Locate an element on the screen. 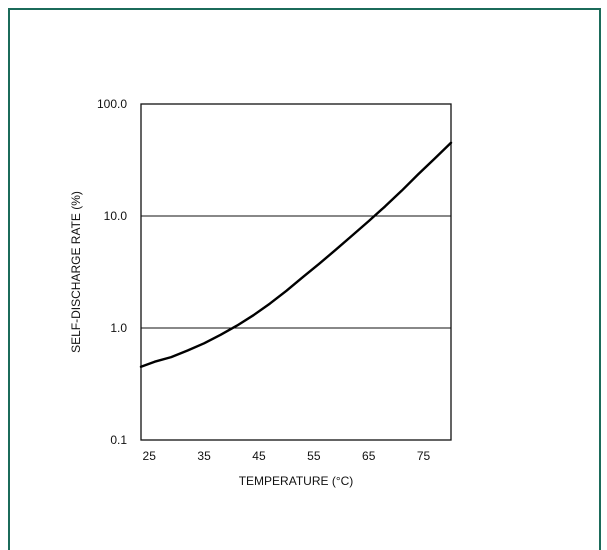 This screenshot has width=607, height=550. x-tick-label: 35 is located at coordinates (204, 456).